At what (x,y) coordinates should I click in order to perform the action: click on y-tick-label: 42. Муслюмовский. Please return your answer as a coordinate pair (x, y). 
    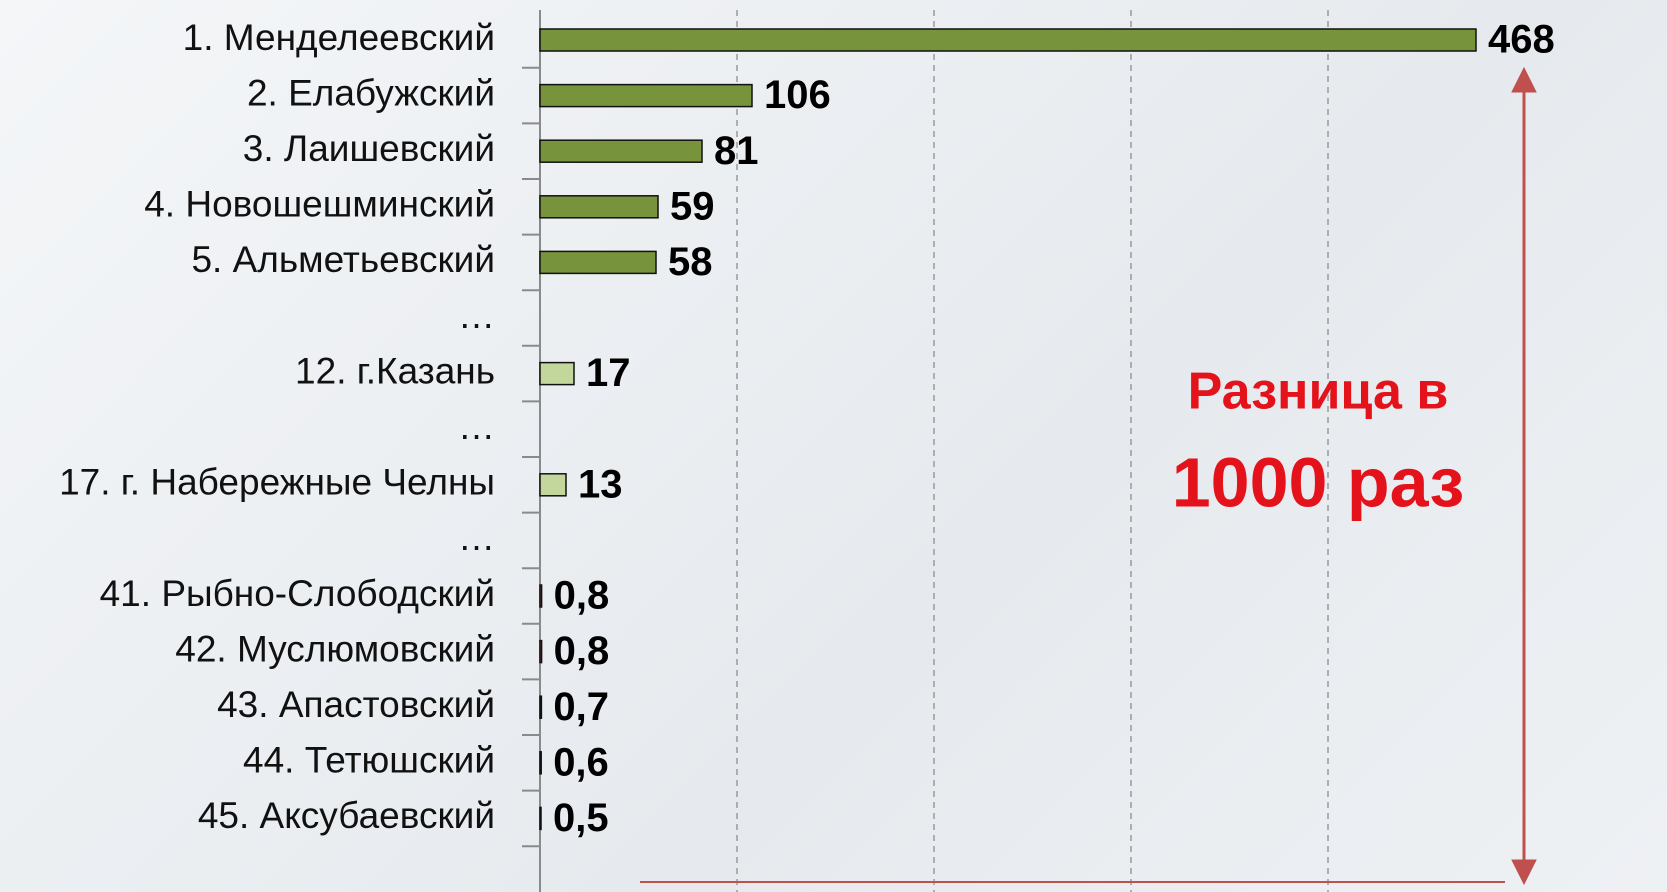
    Looking at the image, I should click on (335, 648).